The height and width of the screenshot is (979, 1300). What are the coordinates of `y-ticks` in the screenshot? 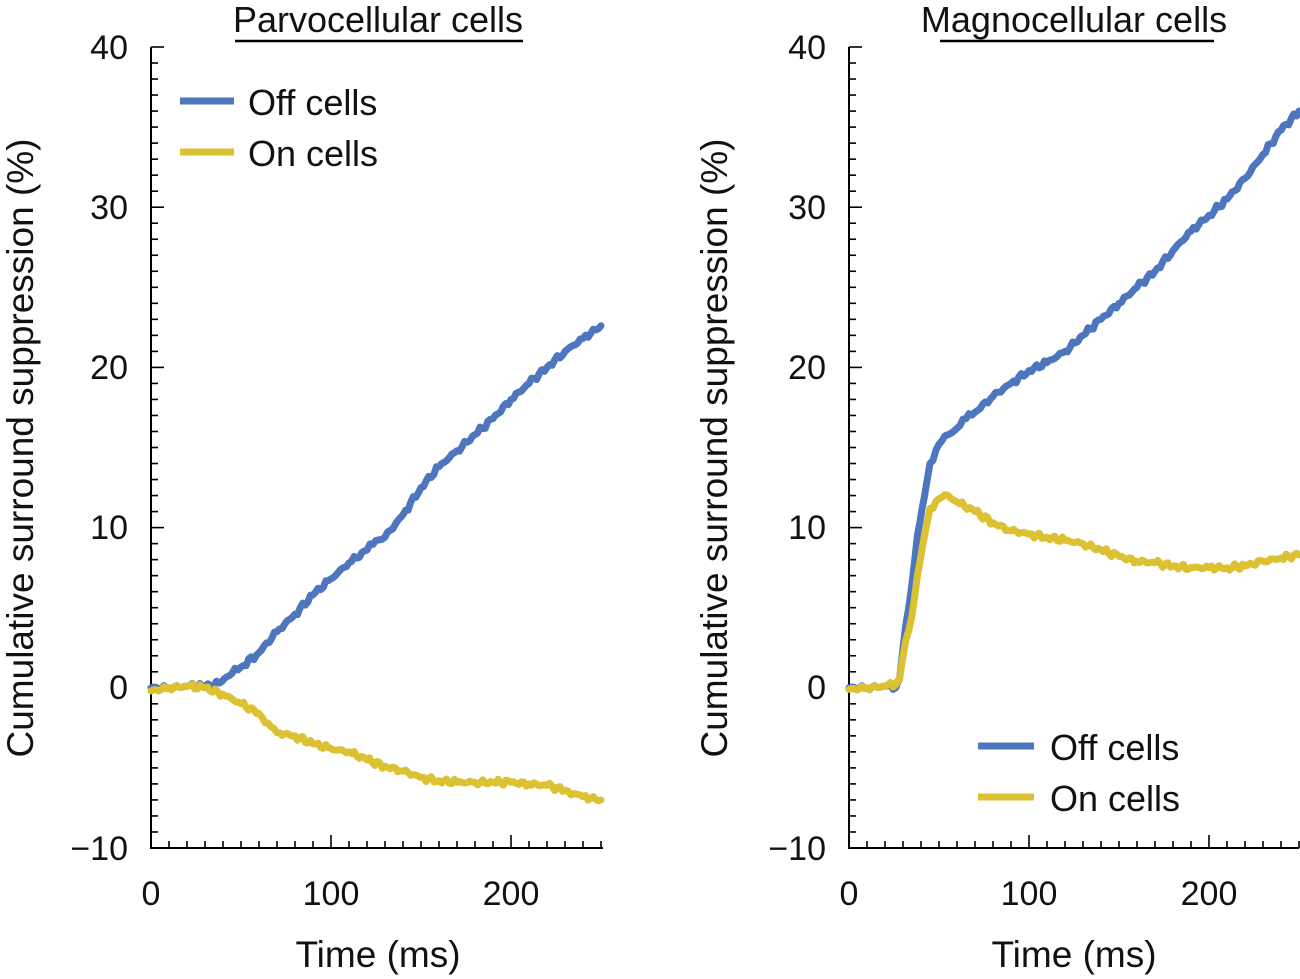 It's located at (855, 447).